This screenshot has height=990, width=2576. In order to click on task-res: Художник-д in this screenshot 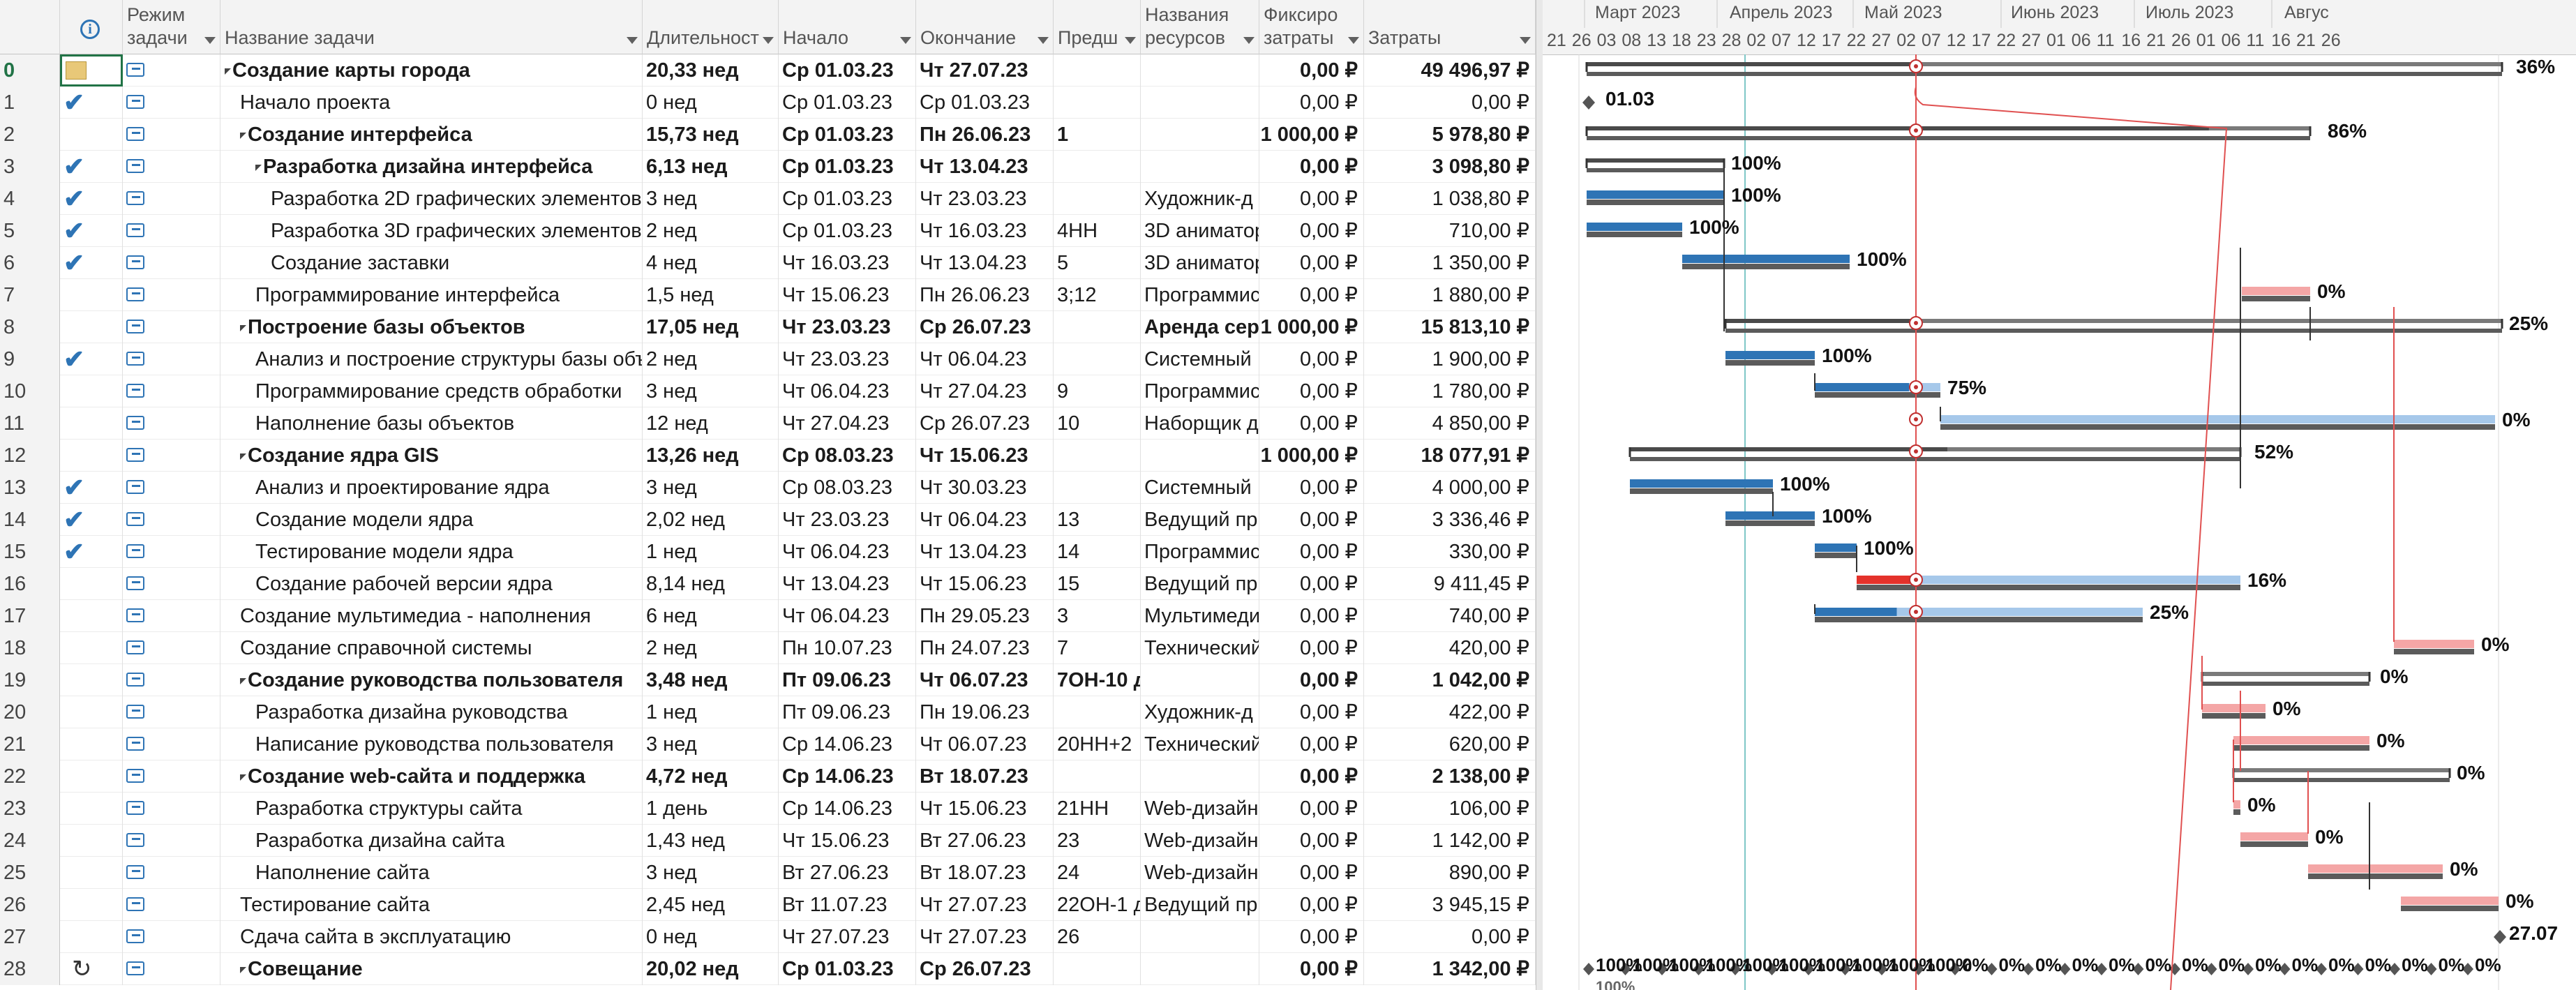, I will do `click(1200, 199)`.